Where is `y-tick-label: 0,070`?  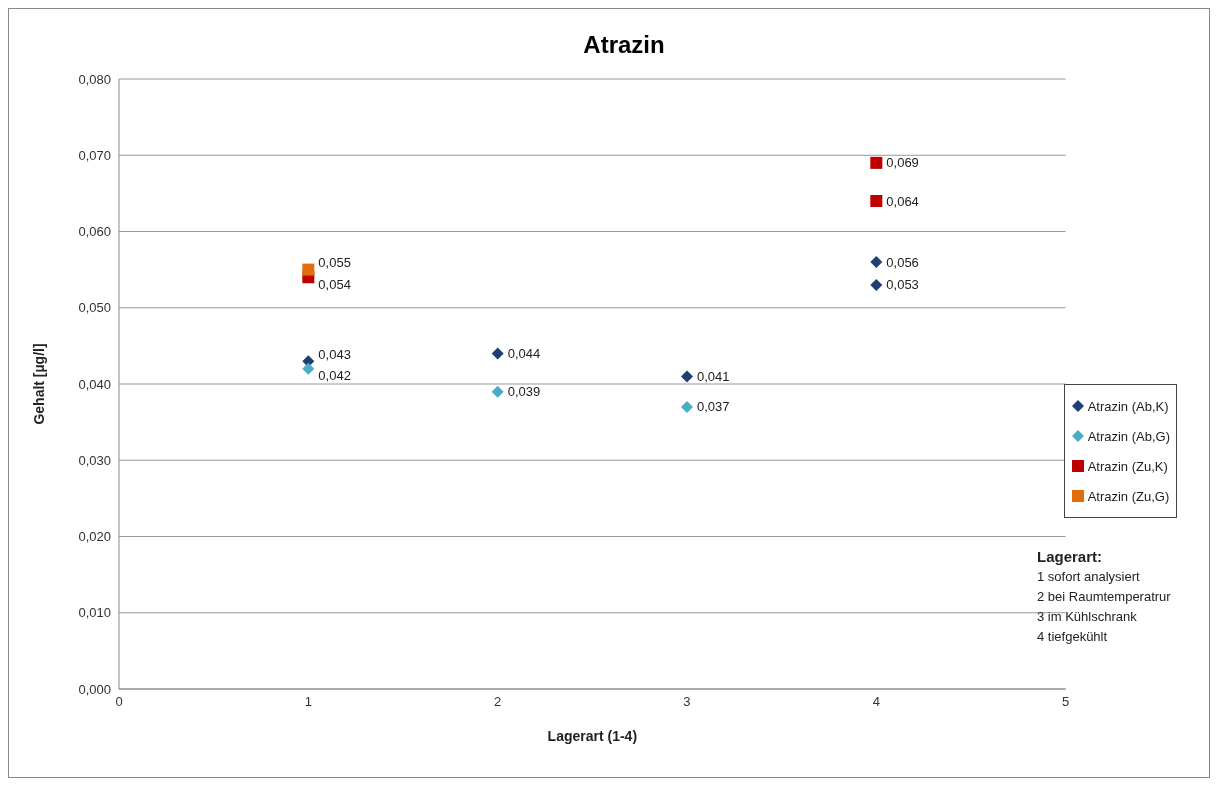
y-tick-label: 0,070 is located at coordinates (94, 155).